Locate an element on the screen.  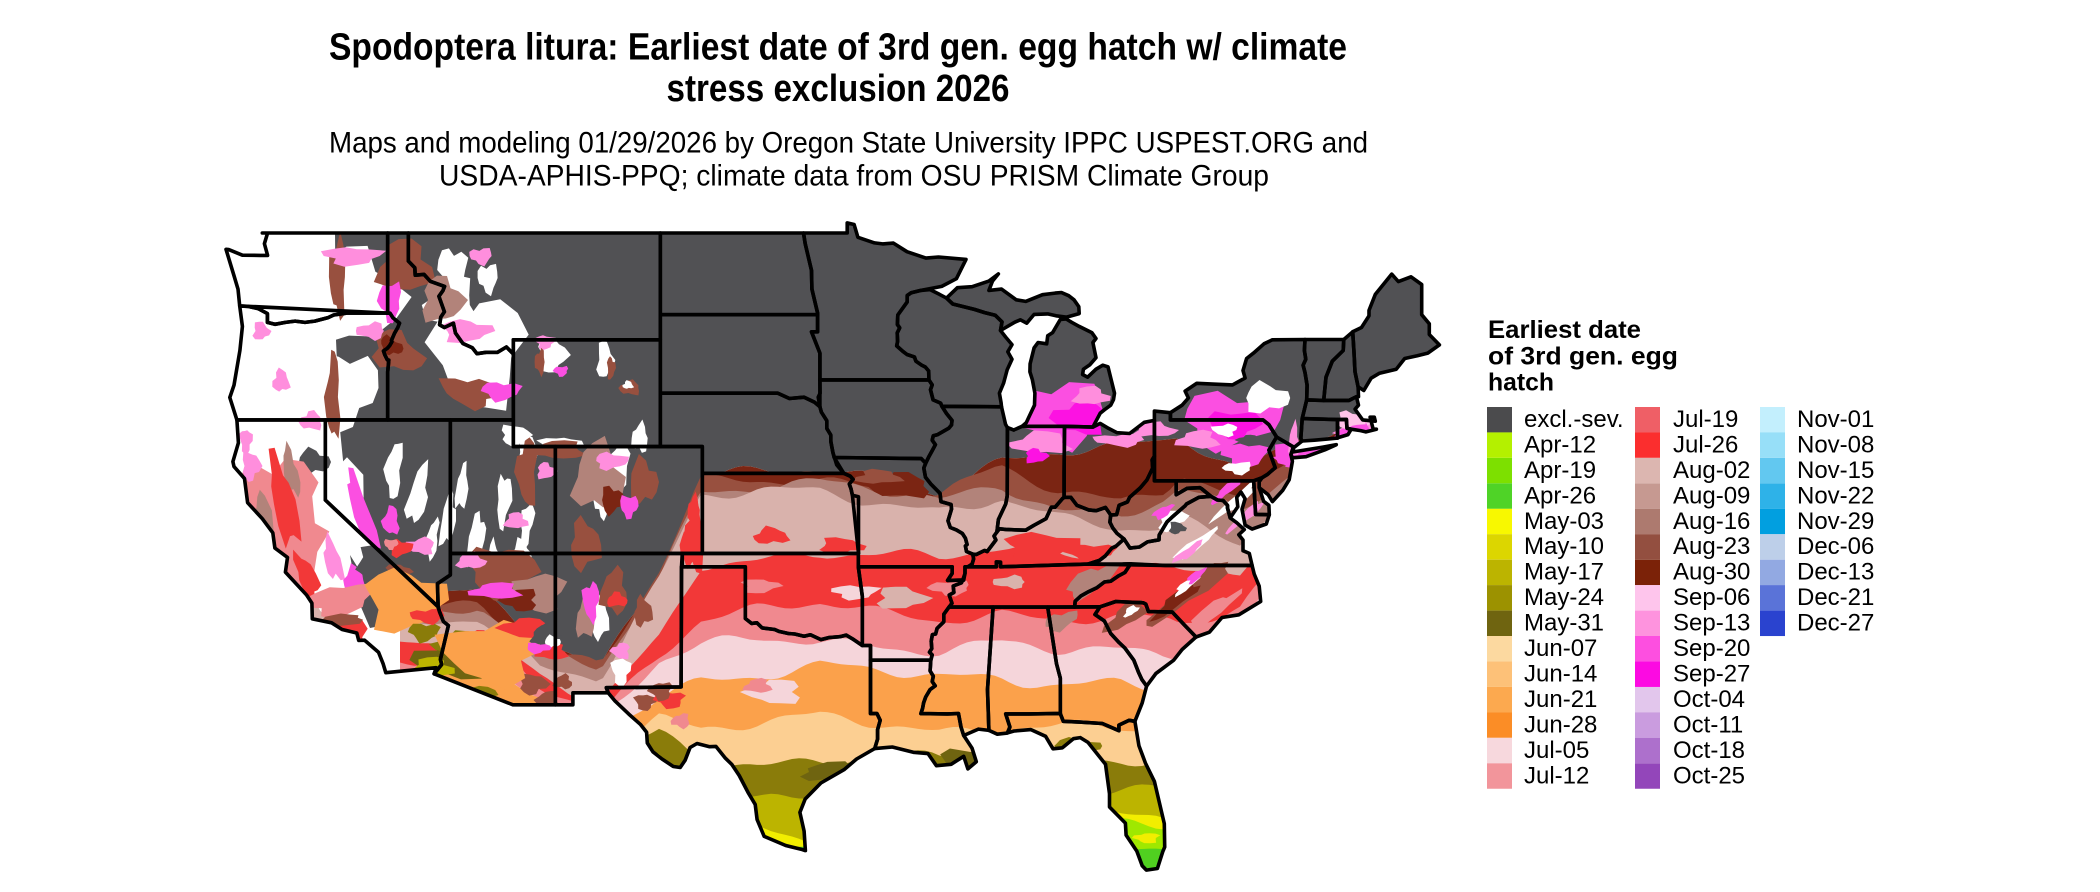
svg-text: excl.-sev. is located at coordinates (1574, 419).